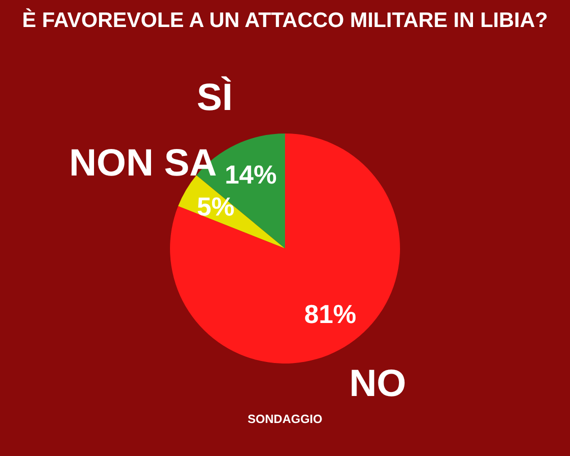 This screenshot has height=456, width=570. Describe the element at coordinates (285, 20) in the screenshot. I see `chart-title: È FAVOREVOLE A UN ATTACCO MILITARE IN LIBIA?` at that location.